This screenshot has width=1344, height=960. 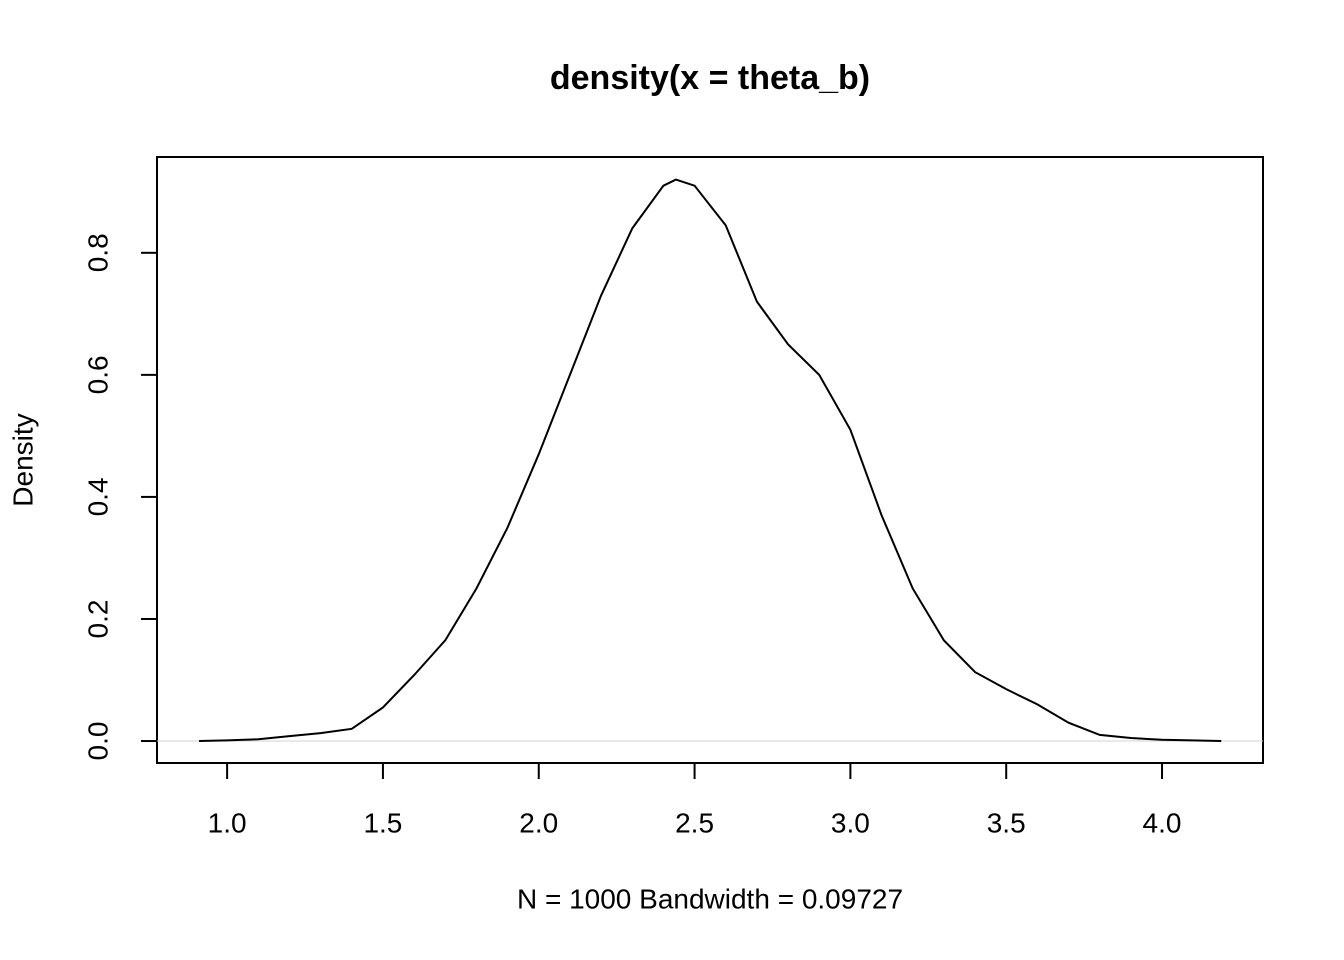 What do you see at coordinates (538, 822) in the screenshot?
I see `x-tick-label: 2.0` at bounding box center [538, 822].